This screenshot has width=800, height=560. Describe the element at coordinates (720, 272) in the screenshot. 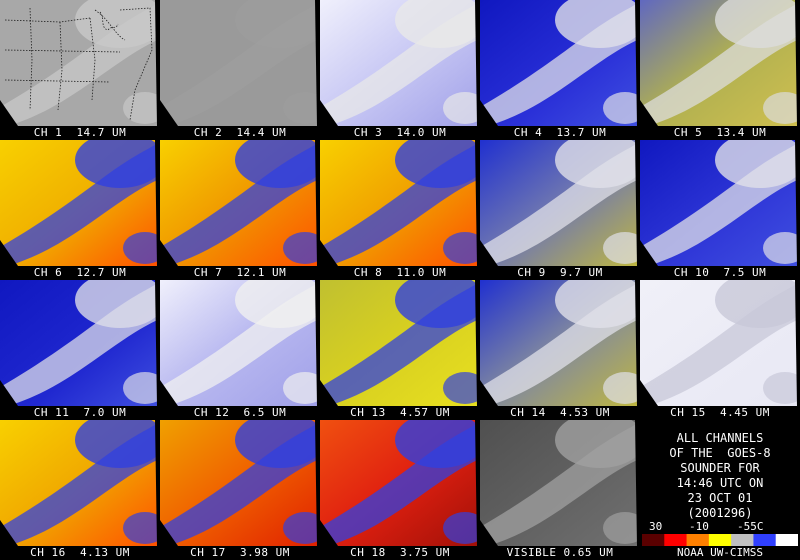

I see `channel-label: CH 10 7.5 UM` at that location.